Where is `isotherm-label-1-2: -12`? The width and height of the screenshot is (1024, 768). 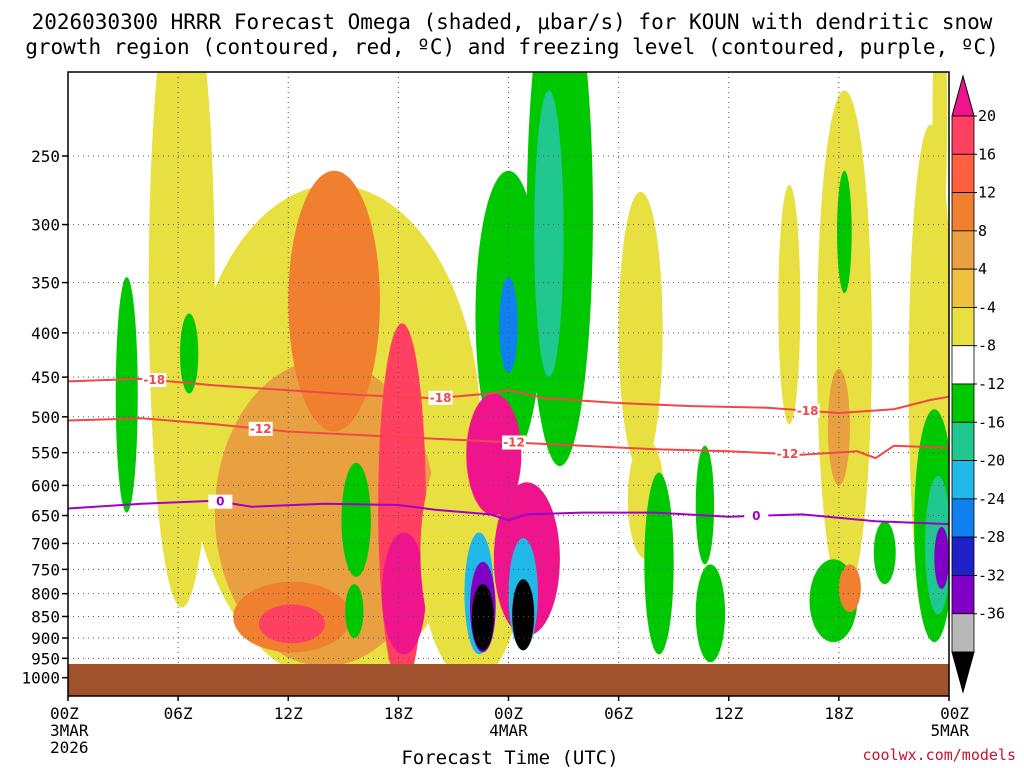 isotherm-label-1-2: -12 is located at coordinates (788, 454).